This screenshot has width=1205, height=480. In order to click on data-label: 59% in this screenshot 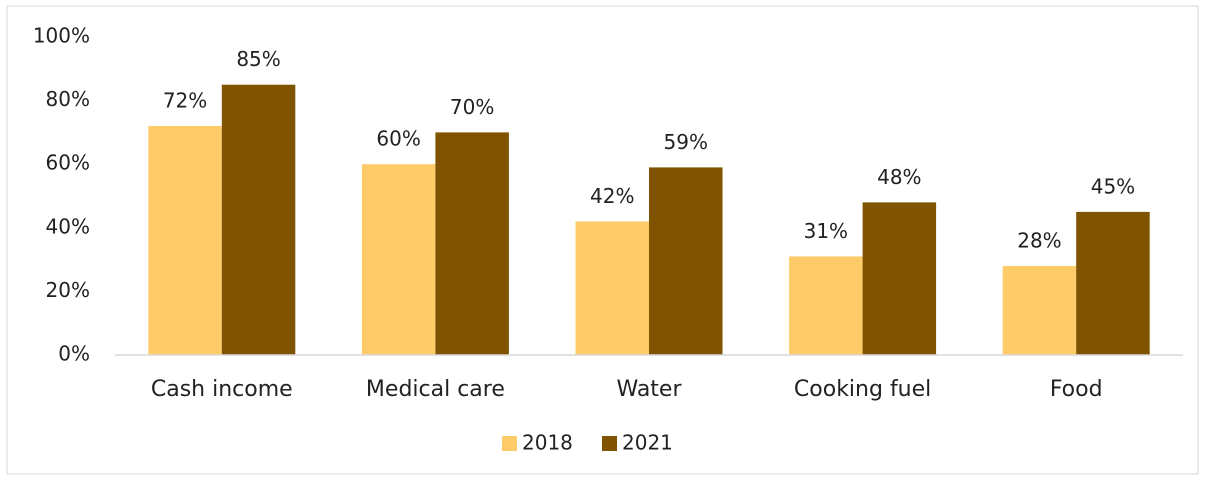, I will do `click(686, 142)`.